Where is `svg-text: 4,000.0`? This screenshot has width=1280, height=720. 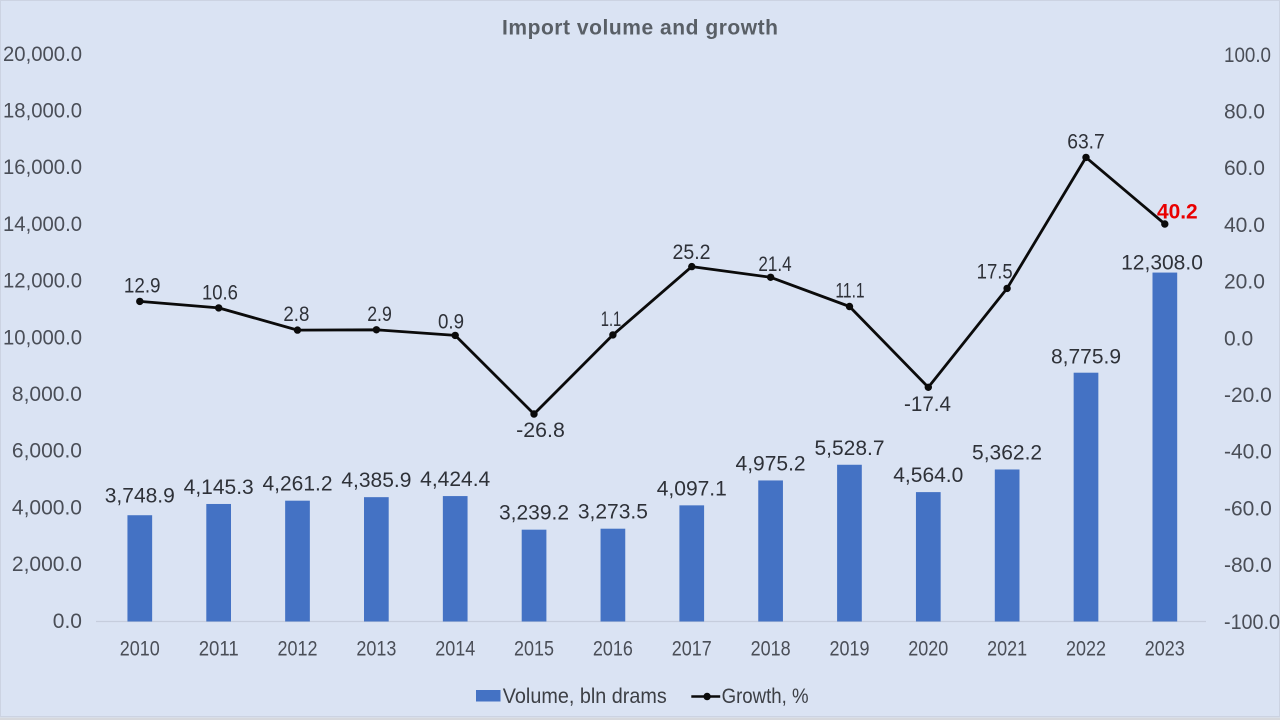 svg-text: 4,000.0 is located at coordinates (47, 507).